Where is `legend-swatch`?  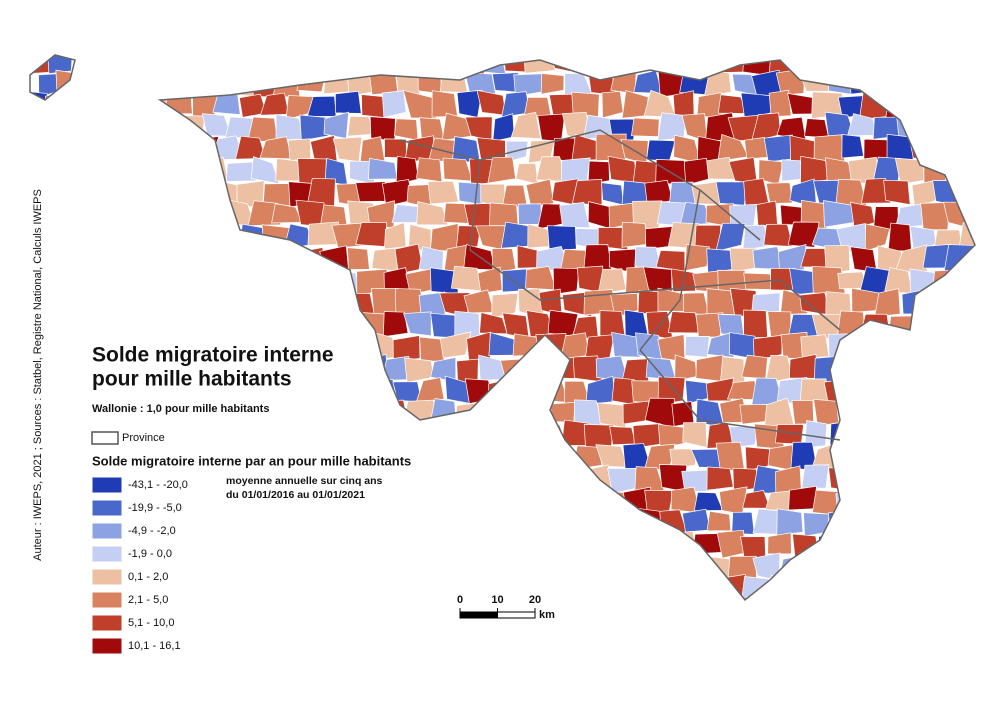
legend-swatch is located at coordinates (107, 531).